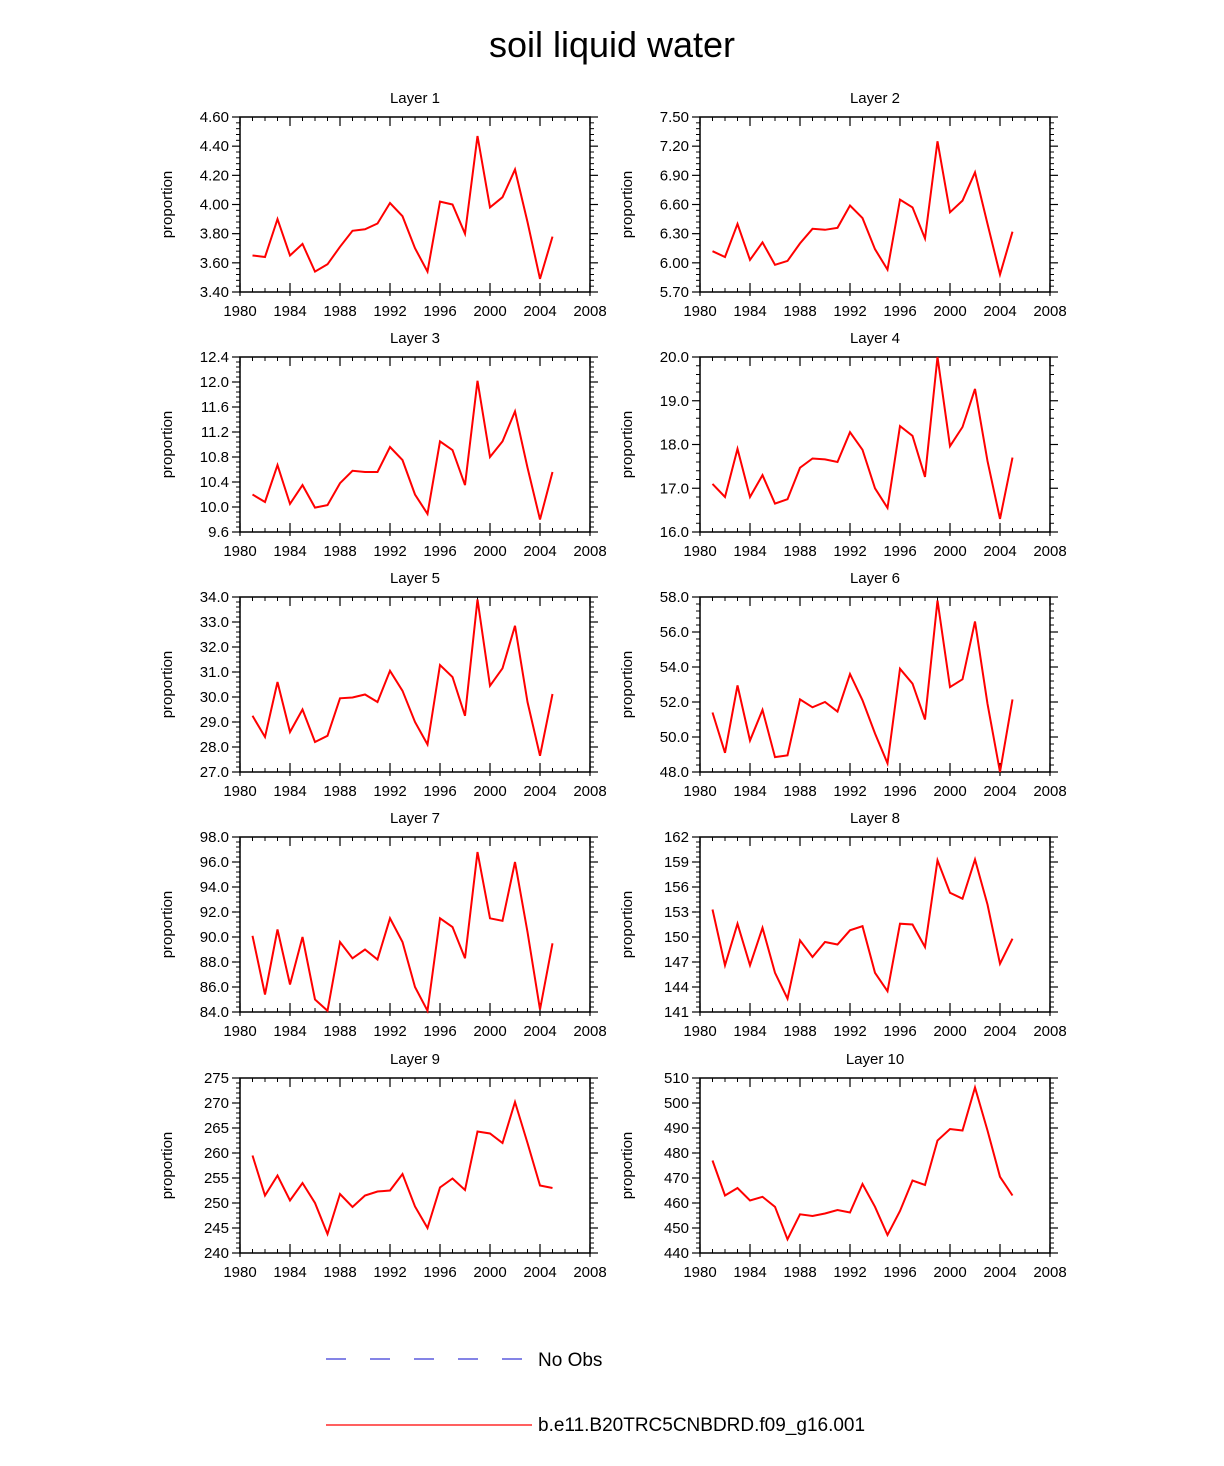 Image resolution: width=1224 pixels, height=1466 pixels. Describe the element at coordinates (214, 622) in the screenshot. I see `y-tick-label: 33.0` at that location.